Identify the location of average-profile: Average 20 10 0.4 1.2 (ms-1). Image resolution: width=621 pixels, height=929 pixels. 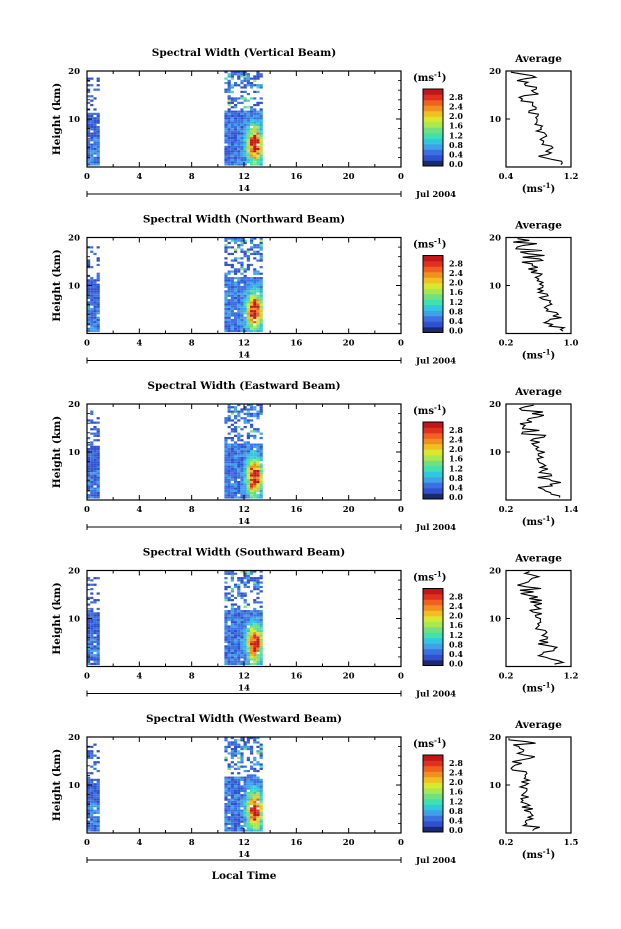
(533, 124).